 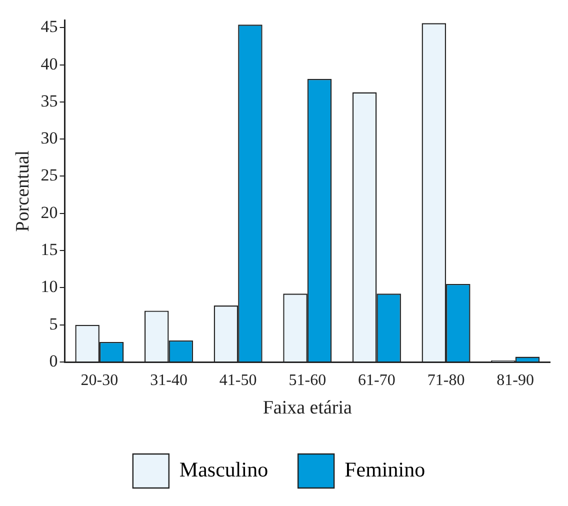 I want to click on y-tick-label: 45, so click(x=49, y=26).